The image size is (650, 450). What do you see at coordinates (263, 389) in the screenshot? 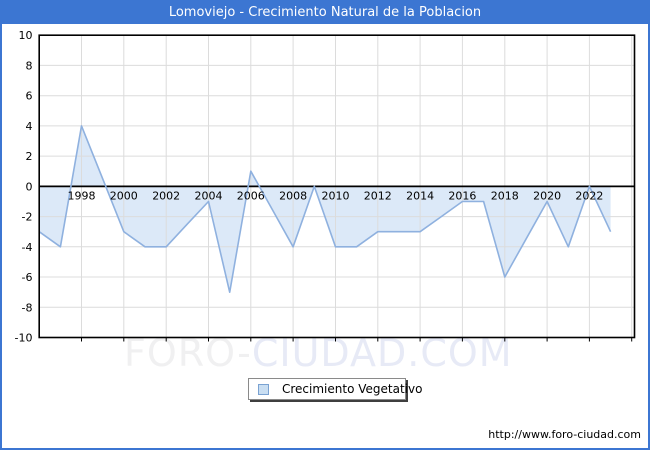
I see `legend-swatch-icon` at bounding box center [263, 389].